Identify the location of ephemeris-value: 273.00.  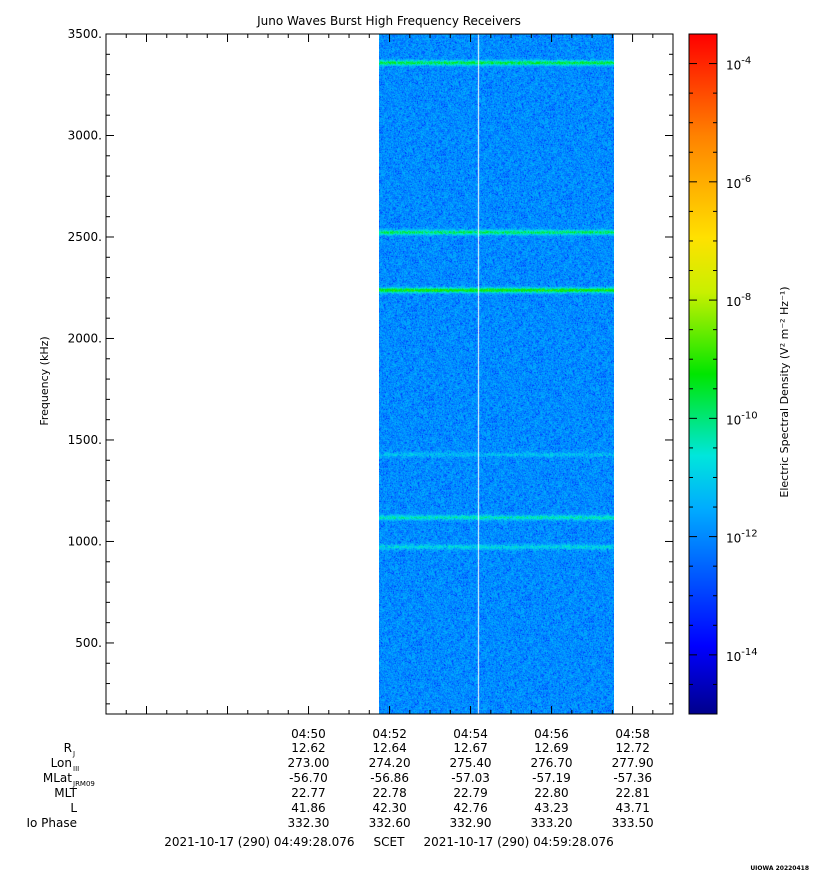
(308, 763).